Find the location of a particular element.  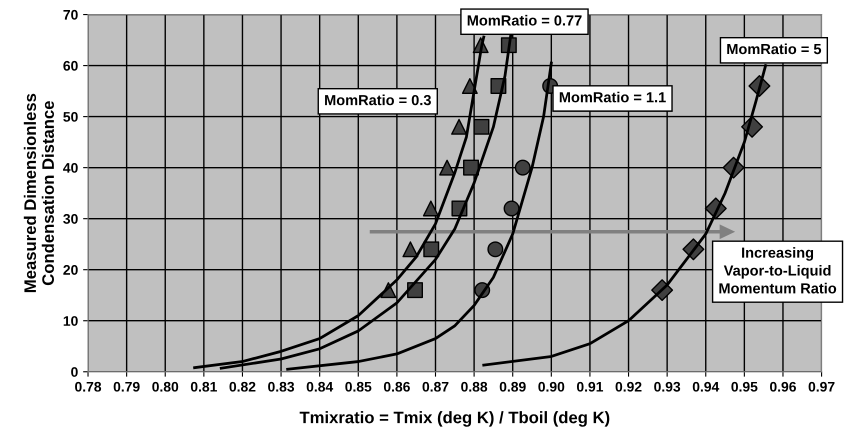

x-tick-label: 0.86 is located at coordinates (397, 387).